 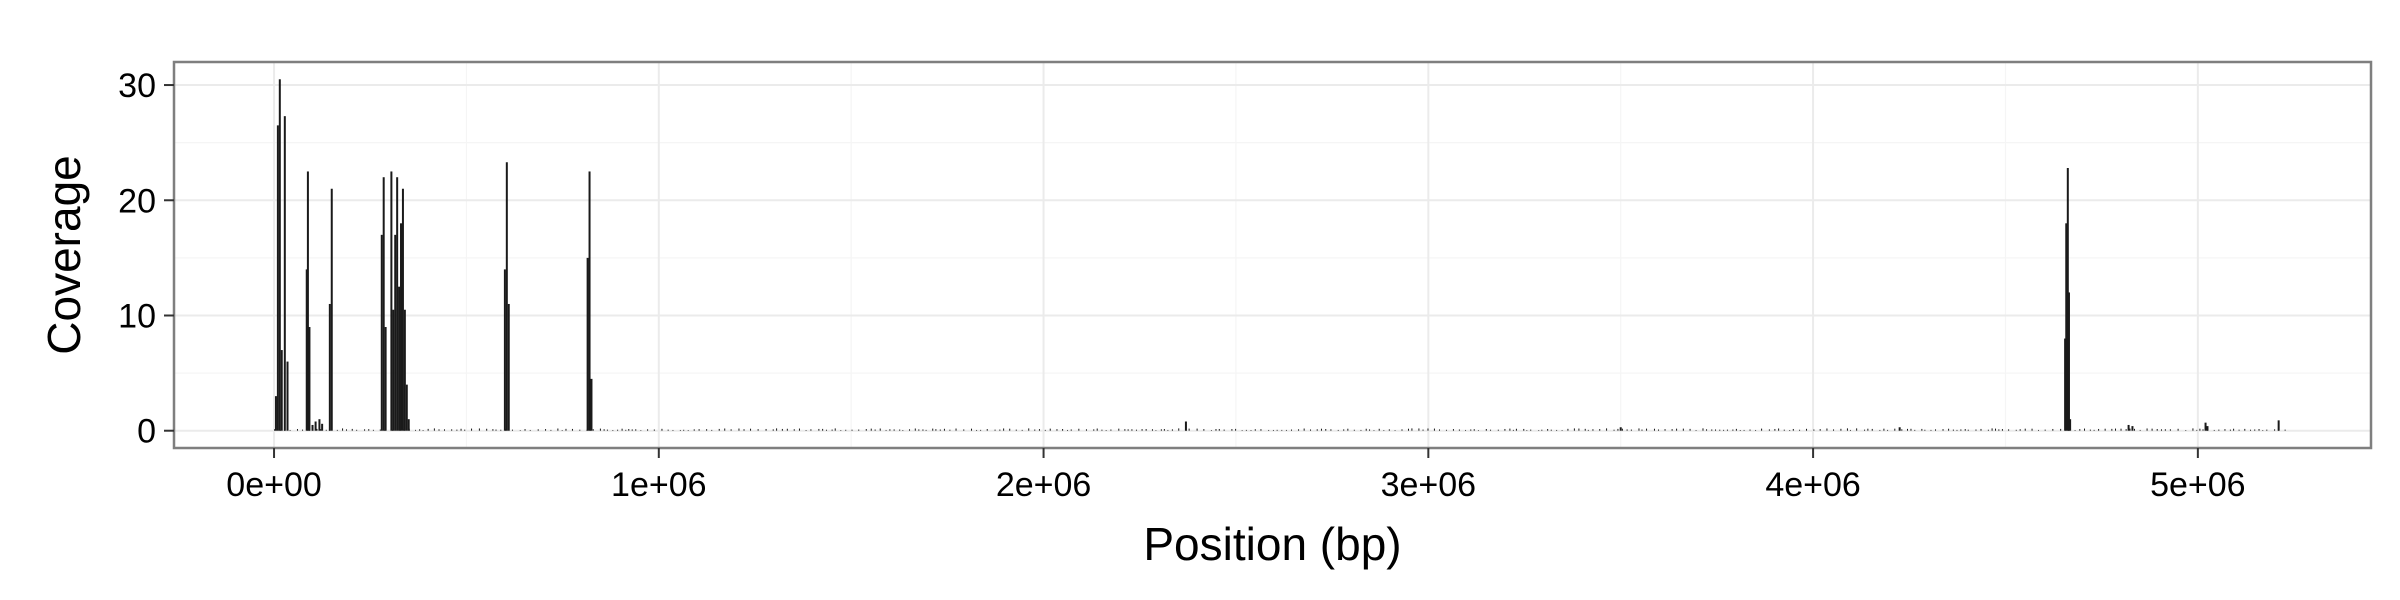 I want to click on x-tick-label: 3e+06, so click(x=1429, y=485).